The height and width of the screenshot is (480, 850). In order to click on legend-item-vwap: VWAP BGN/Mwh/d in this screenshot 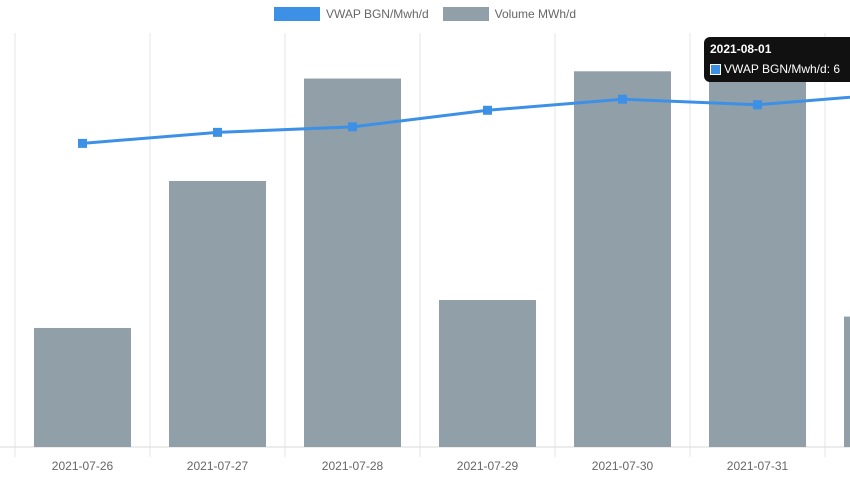, I will do `click(351, 14)`.